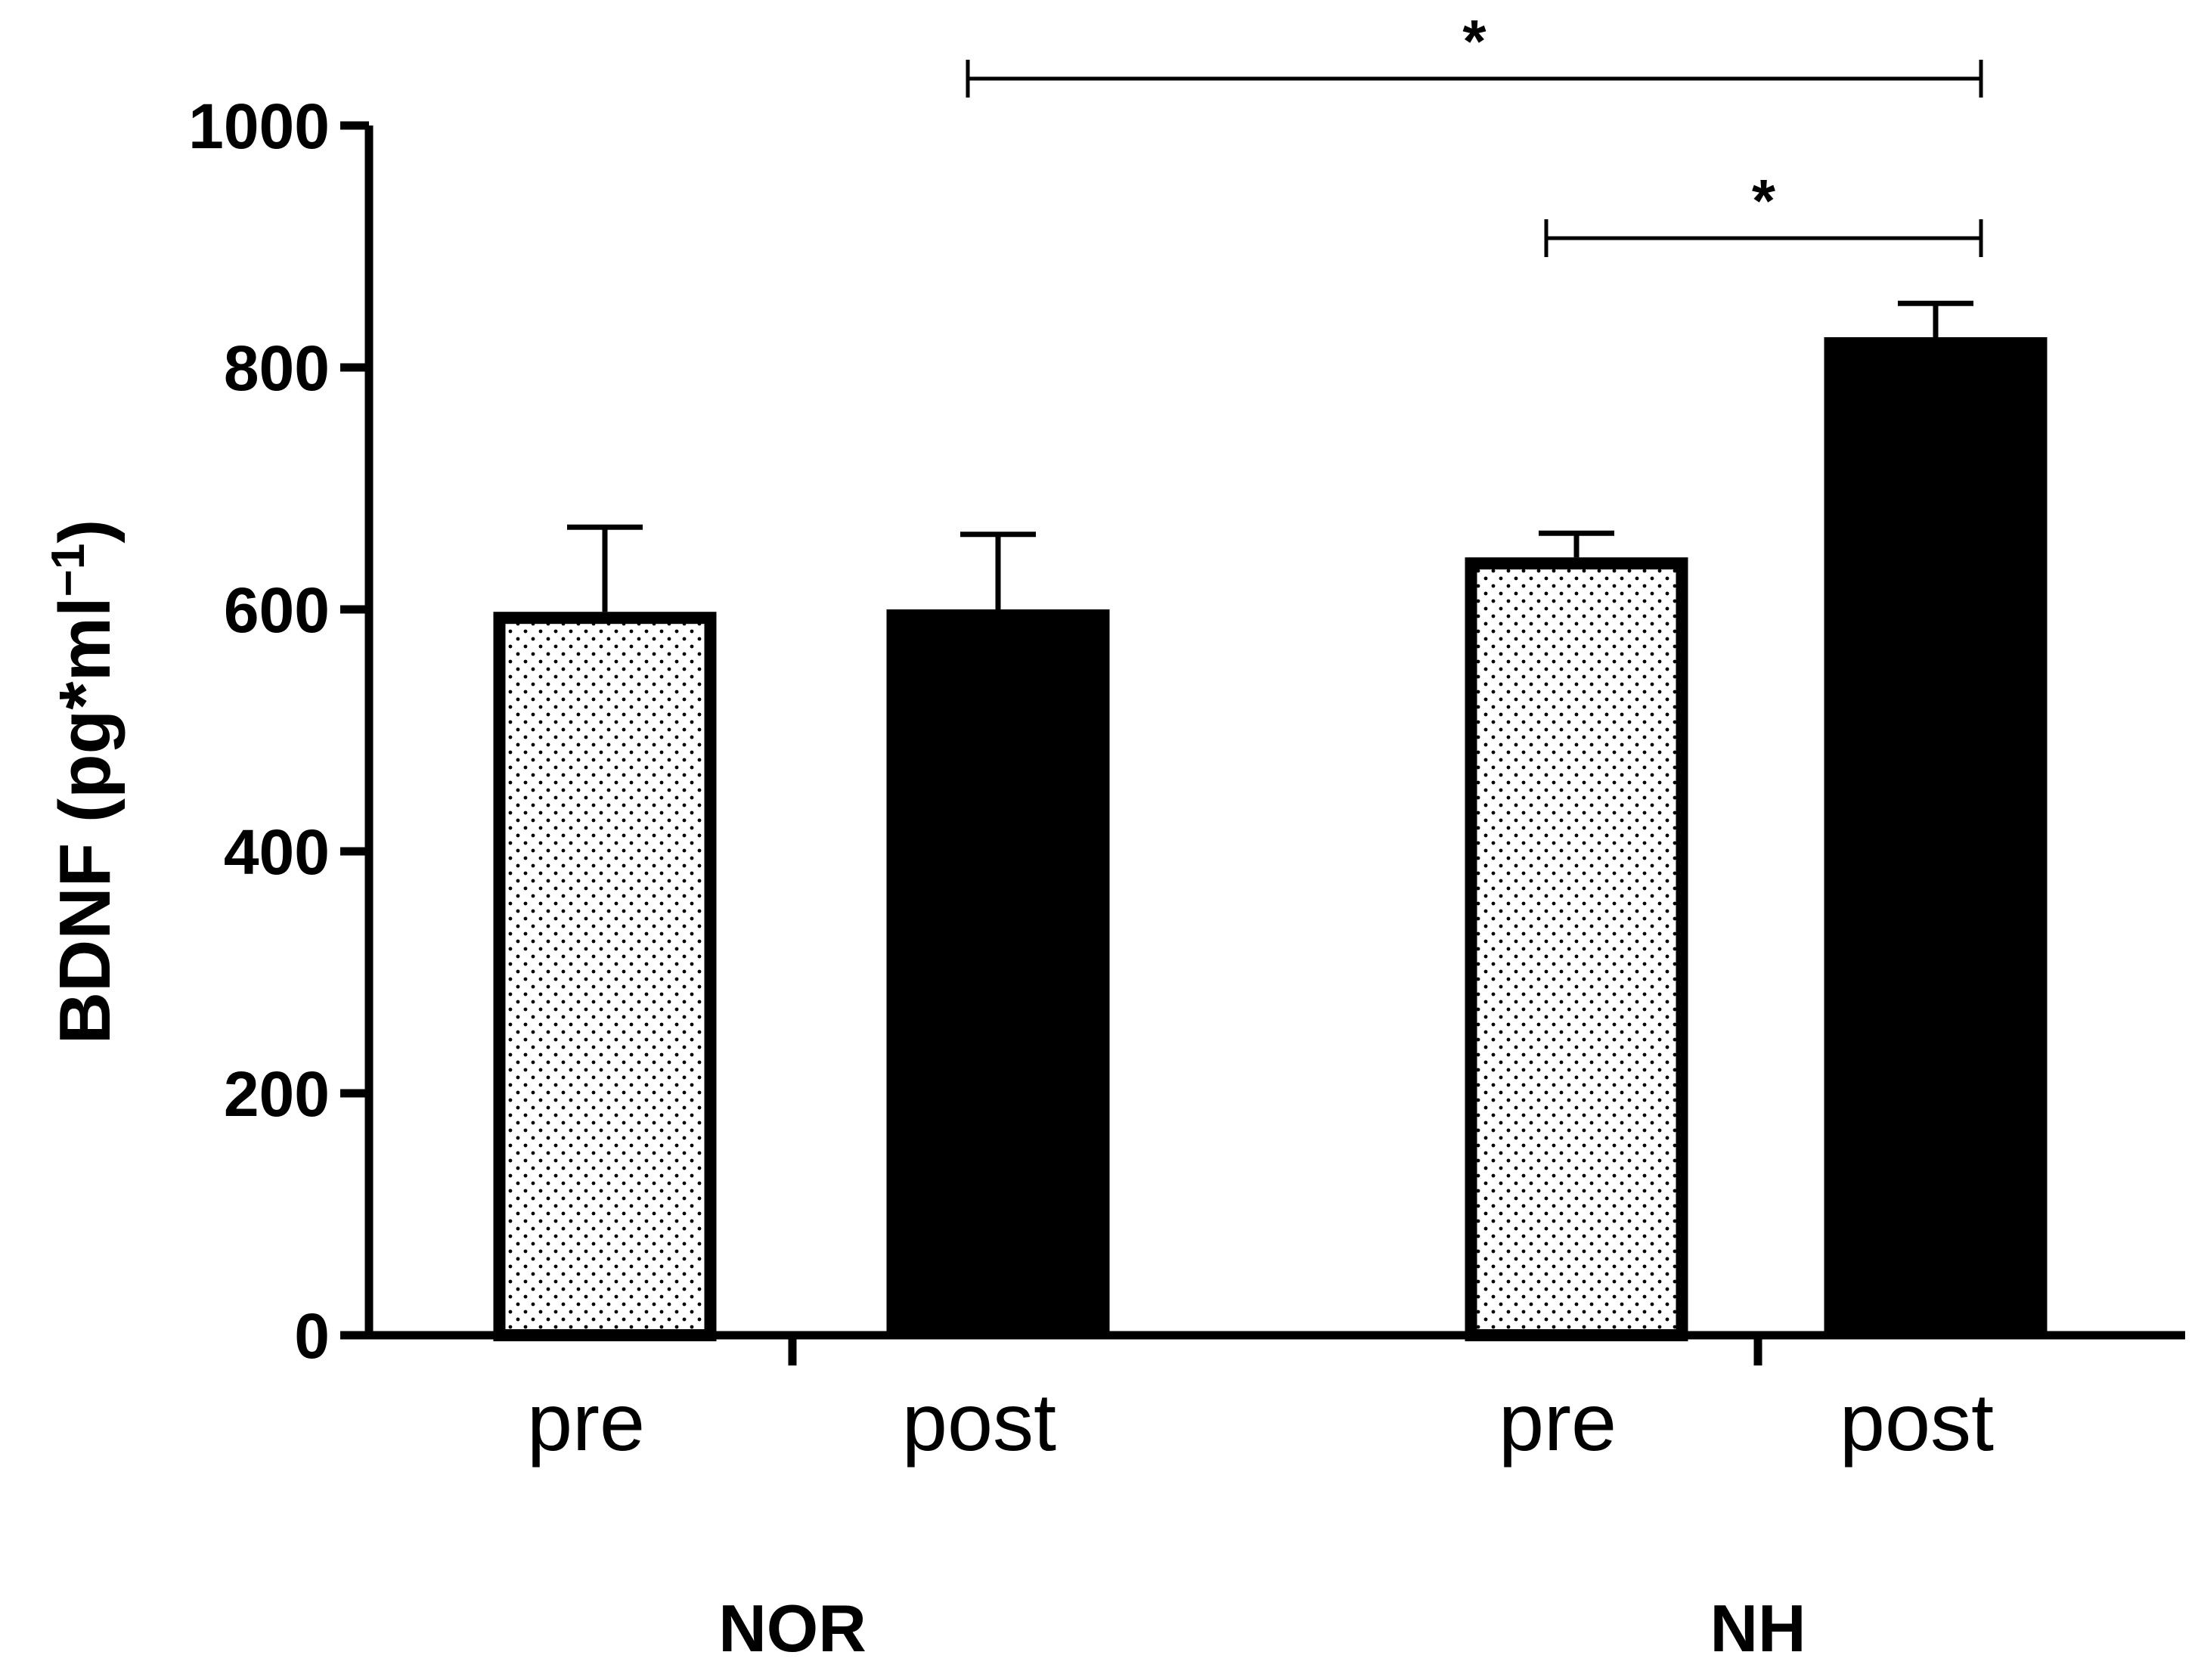 This screenshot has height=1680, width=2198. I want to click on x-tick-label-nor-post: post, so click(979, 1422).